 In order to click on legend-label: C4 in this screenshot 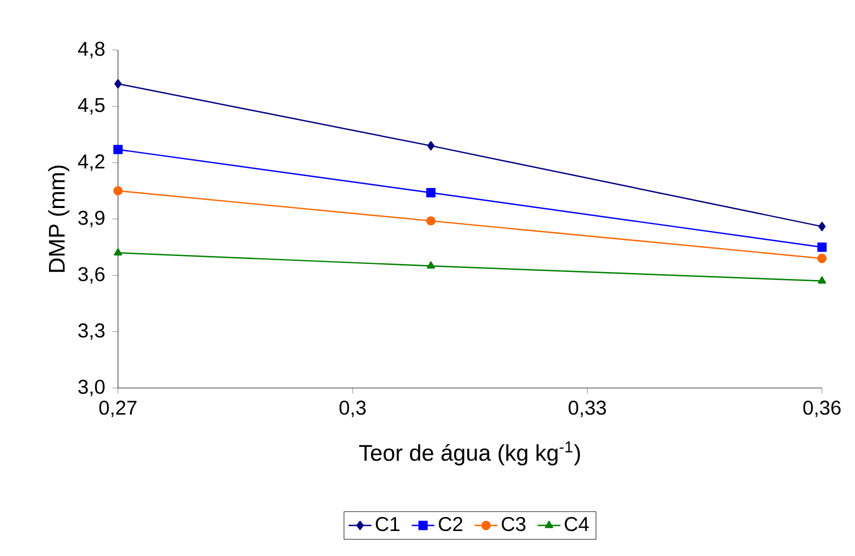, I will do `click(576, 524)`.